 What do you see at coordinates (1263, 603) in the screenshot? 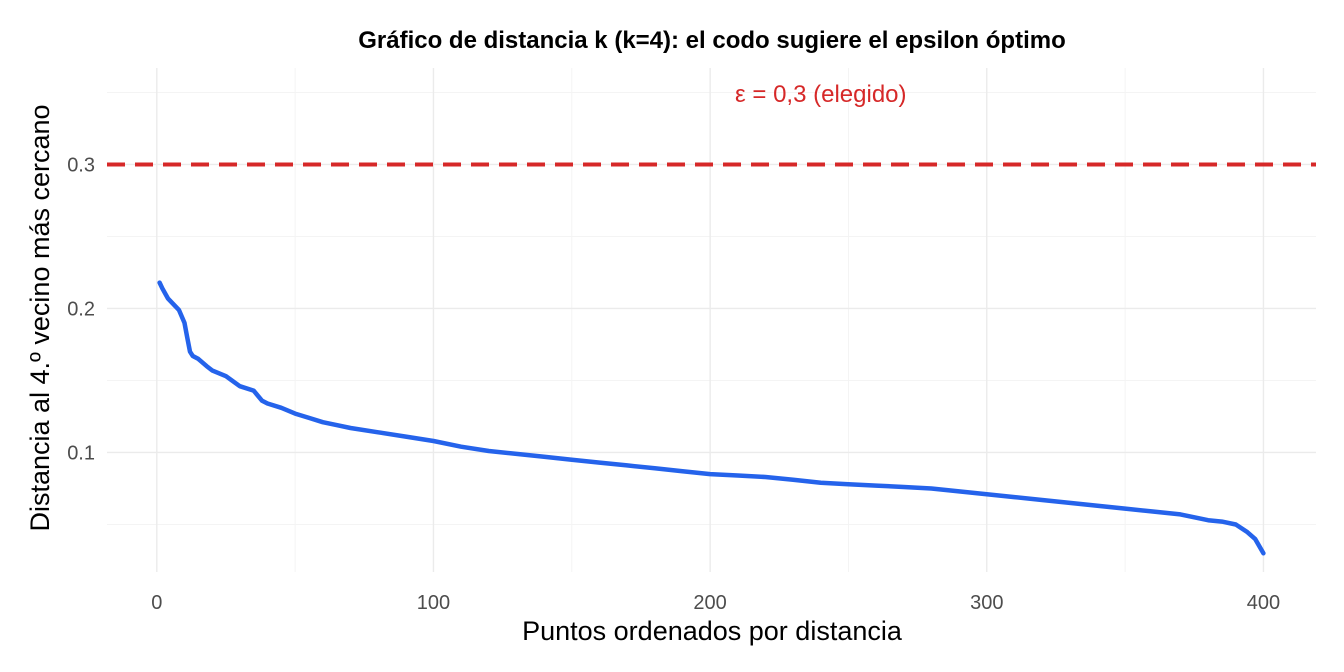
I see `x-tick-label: 400` at bounding box center [1263, 603].